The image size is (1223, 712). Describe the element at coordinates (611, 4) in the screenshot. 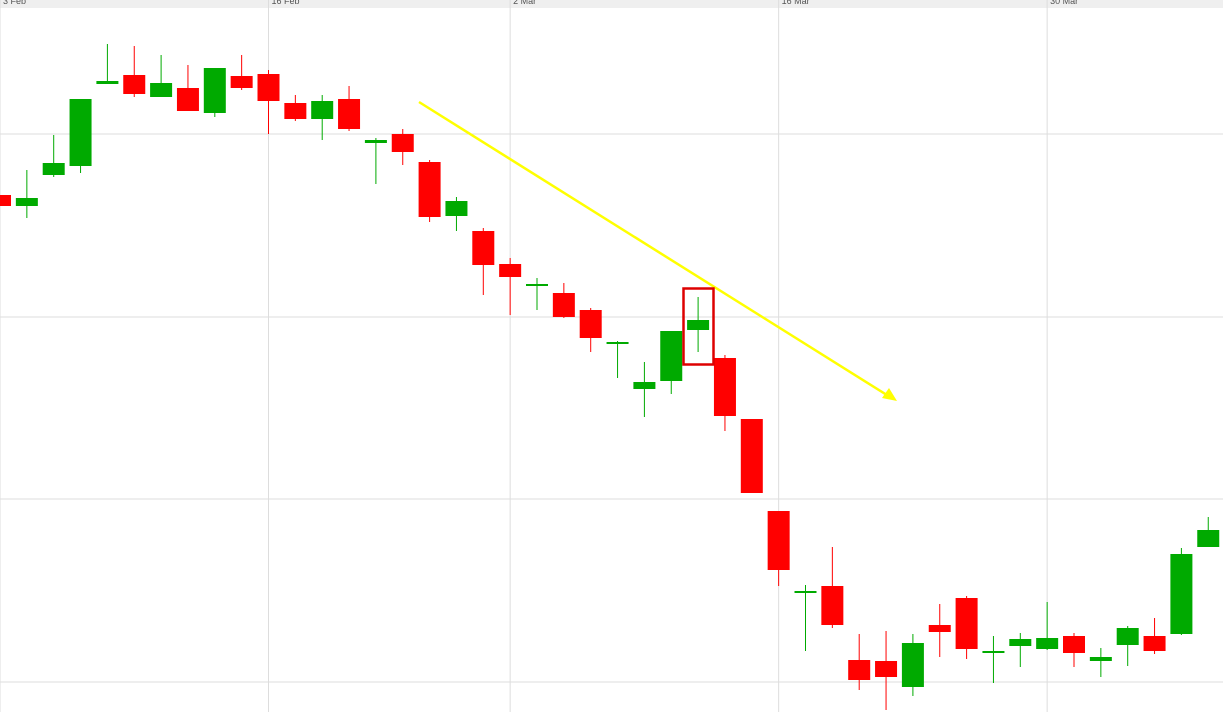

I see `date-strip` at that location.